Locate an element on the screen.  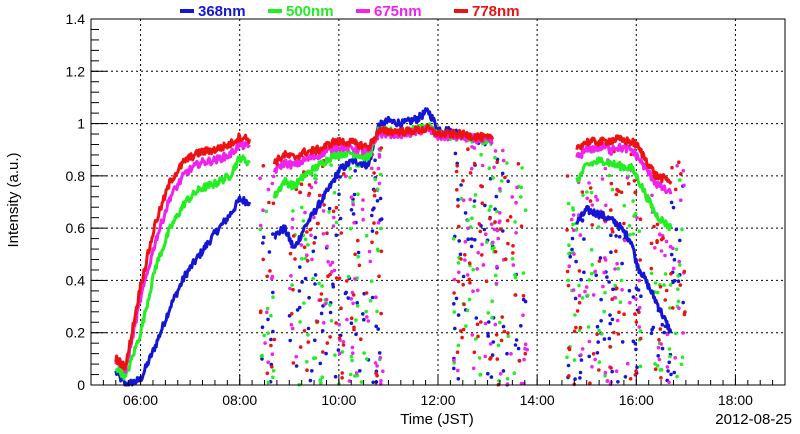
x-axis-title: Time (JST) is located at coordinates (437, 419).